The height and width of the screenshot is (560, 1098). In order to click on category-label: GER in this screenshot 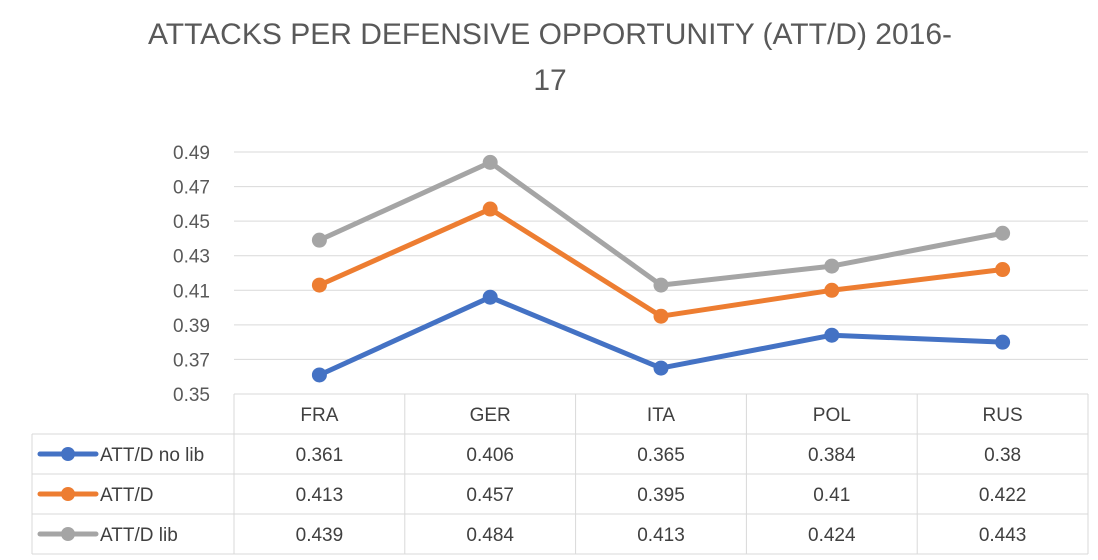, I will do `click(490, 415)`.